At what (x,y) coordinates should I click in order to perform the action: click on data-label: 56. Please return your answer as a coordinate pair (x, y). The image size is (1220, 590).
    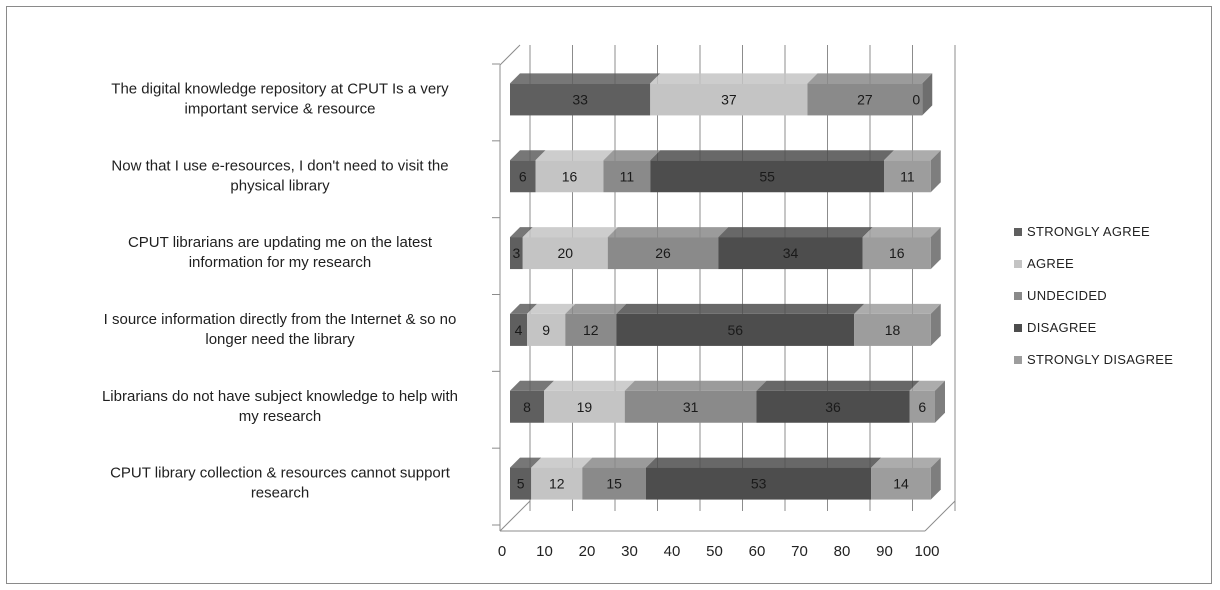
    Looking at the image, I should click on (735, 330).